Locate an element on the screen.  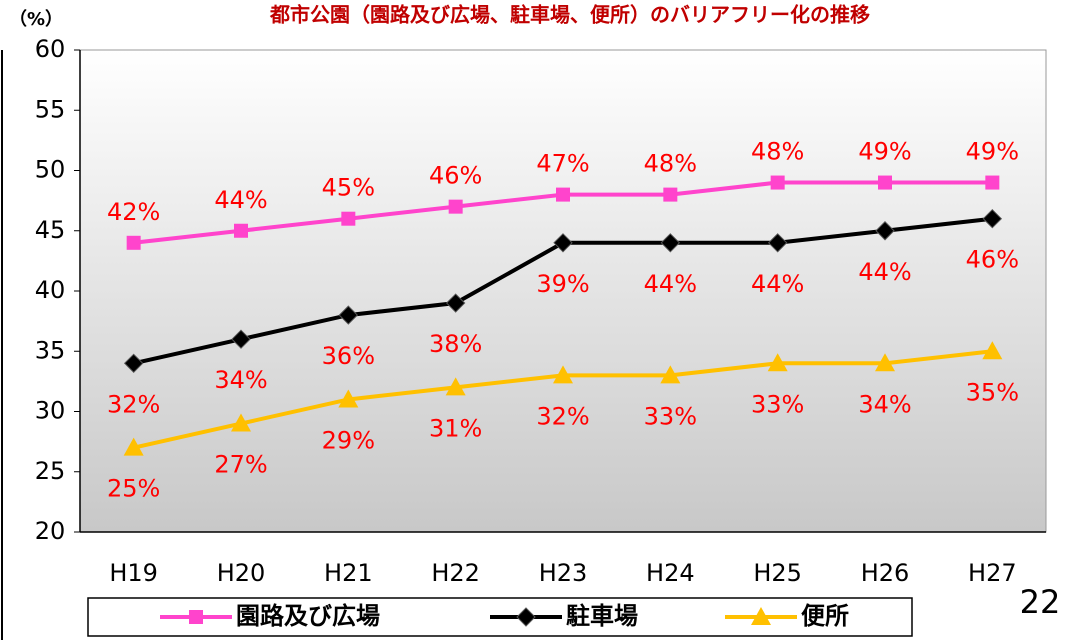
x-tick-label: H21 is located at coordinates (348, 573).